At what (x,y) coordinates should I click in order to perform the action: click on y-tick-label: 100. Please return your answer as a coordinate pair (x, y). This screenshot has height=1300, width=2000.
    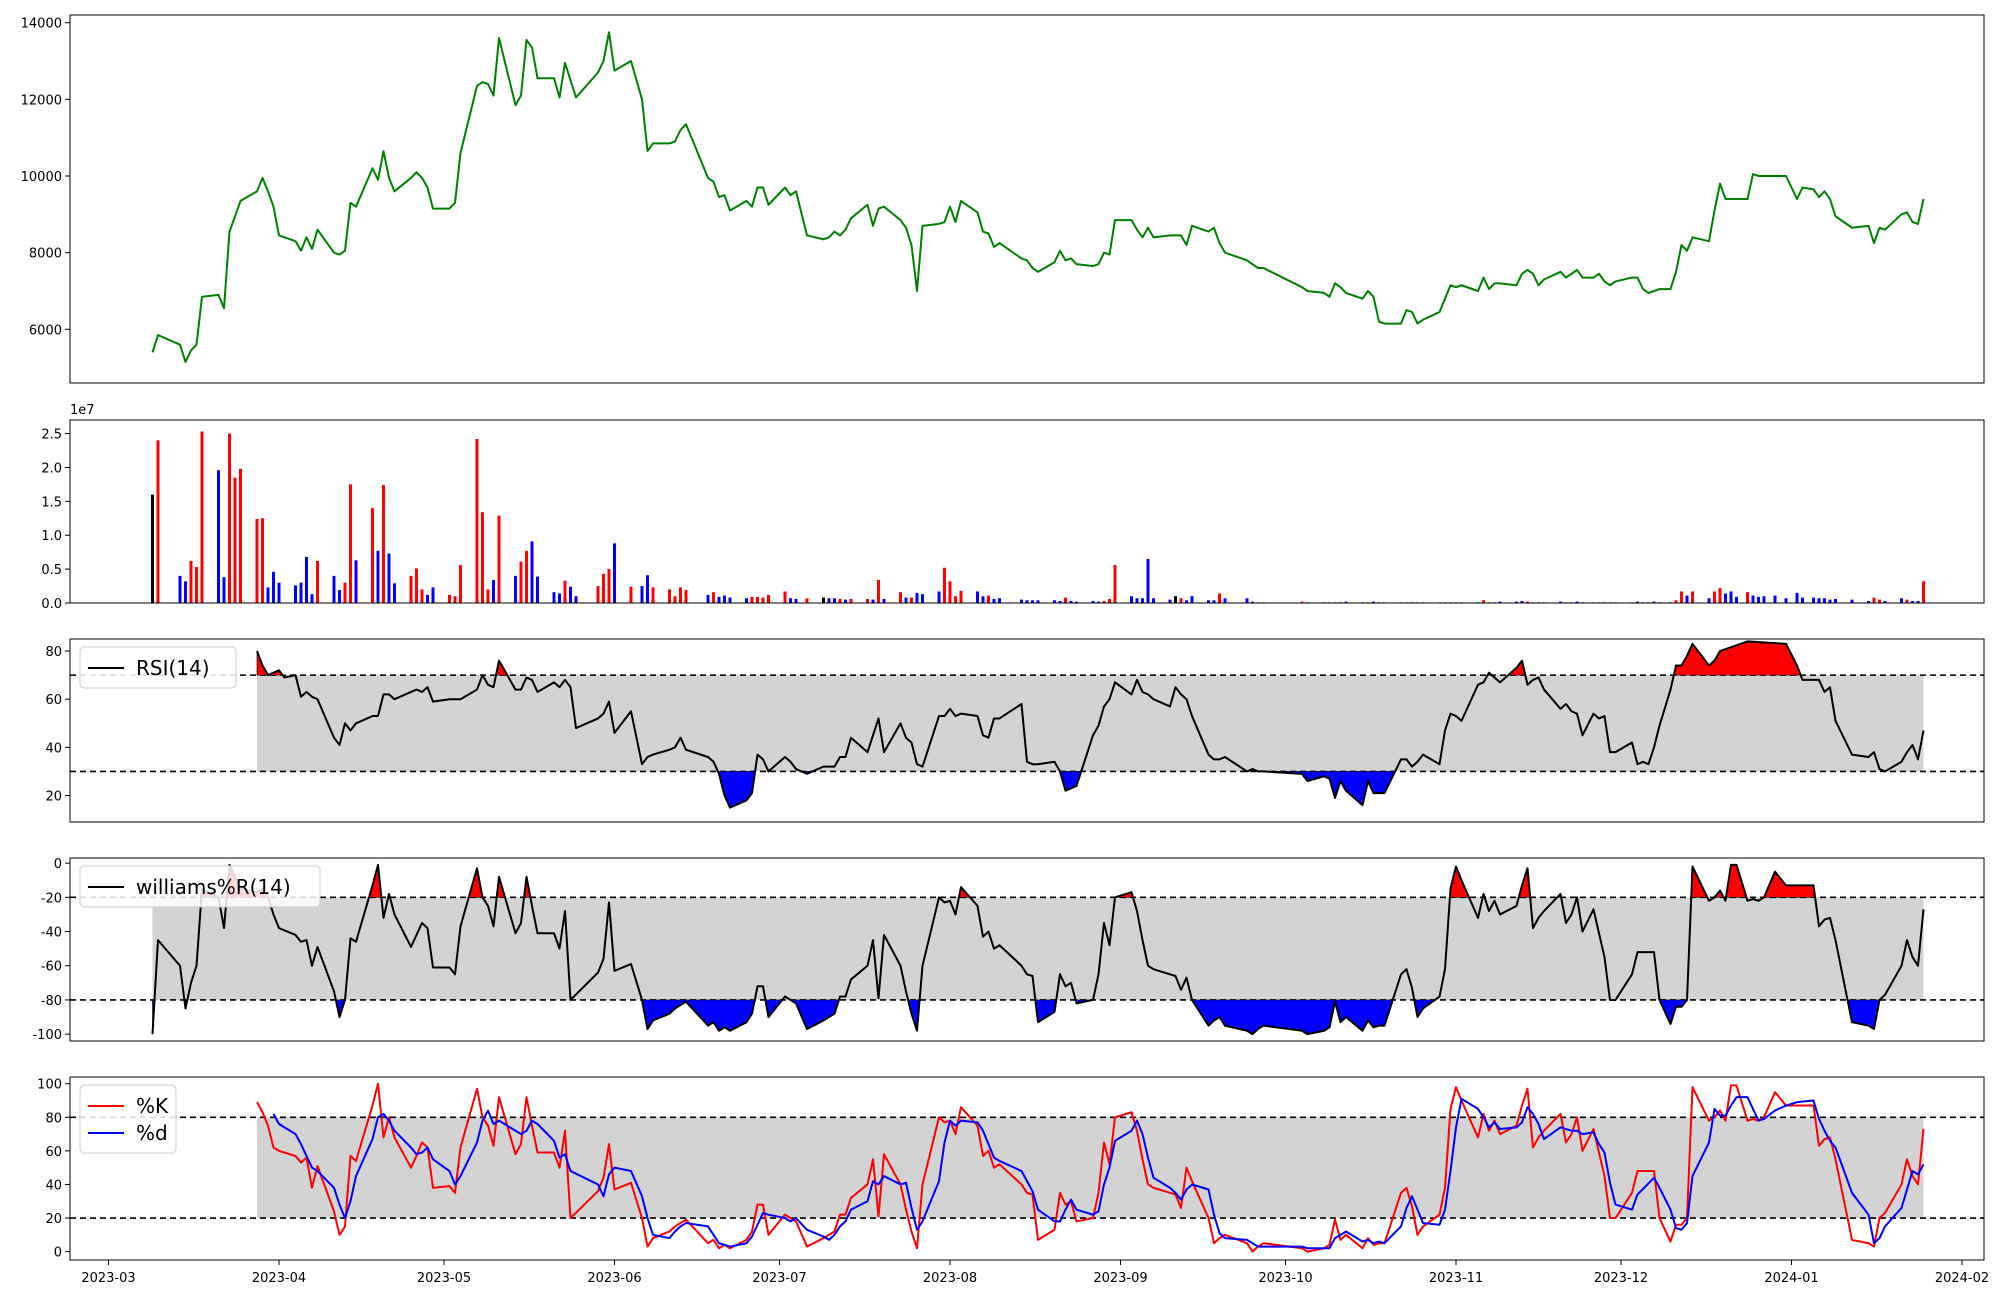
    Looking at the image, I should click on (49, 1085).